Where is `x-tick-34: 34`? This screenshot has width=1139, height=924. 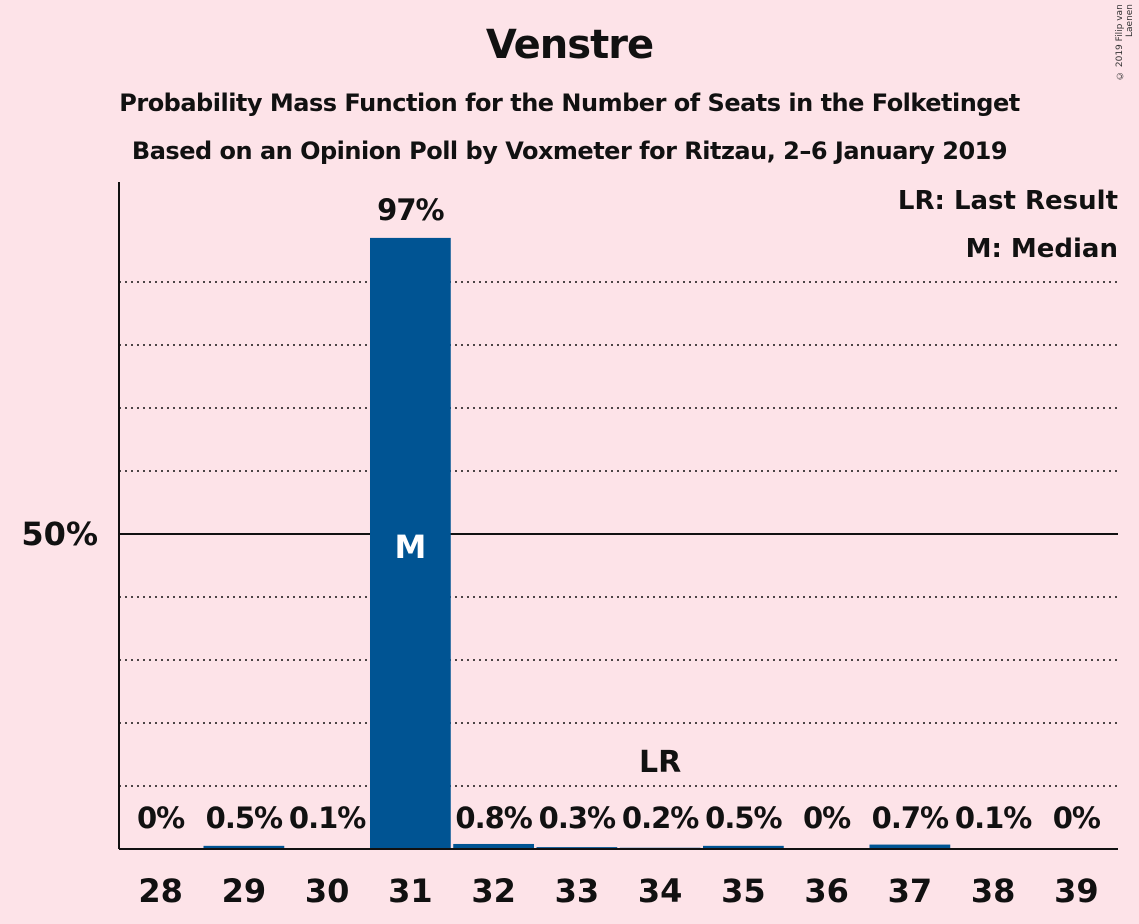
x-tick-34: 34 is located at coordinates (660, 891).